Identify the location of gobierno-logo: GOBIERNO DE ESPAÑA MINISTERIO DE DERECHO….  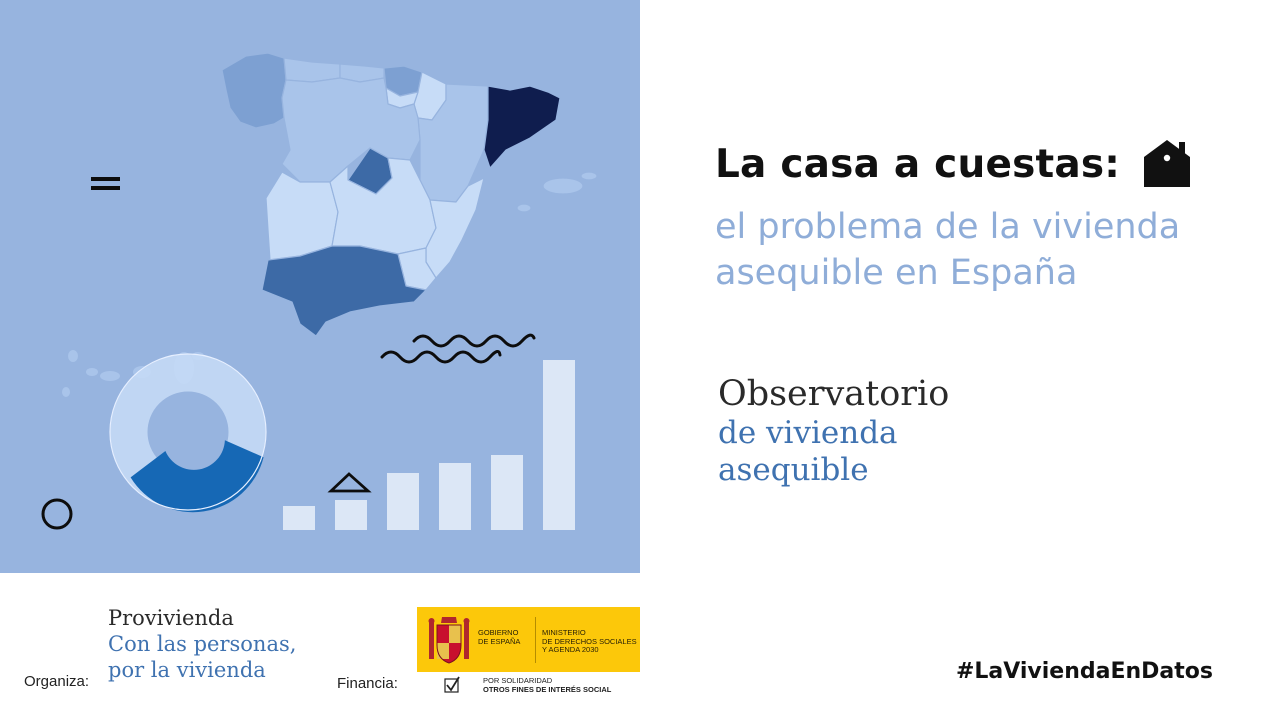
(528, 639).